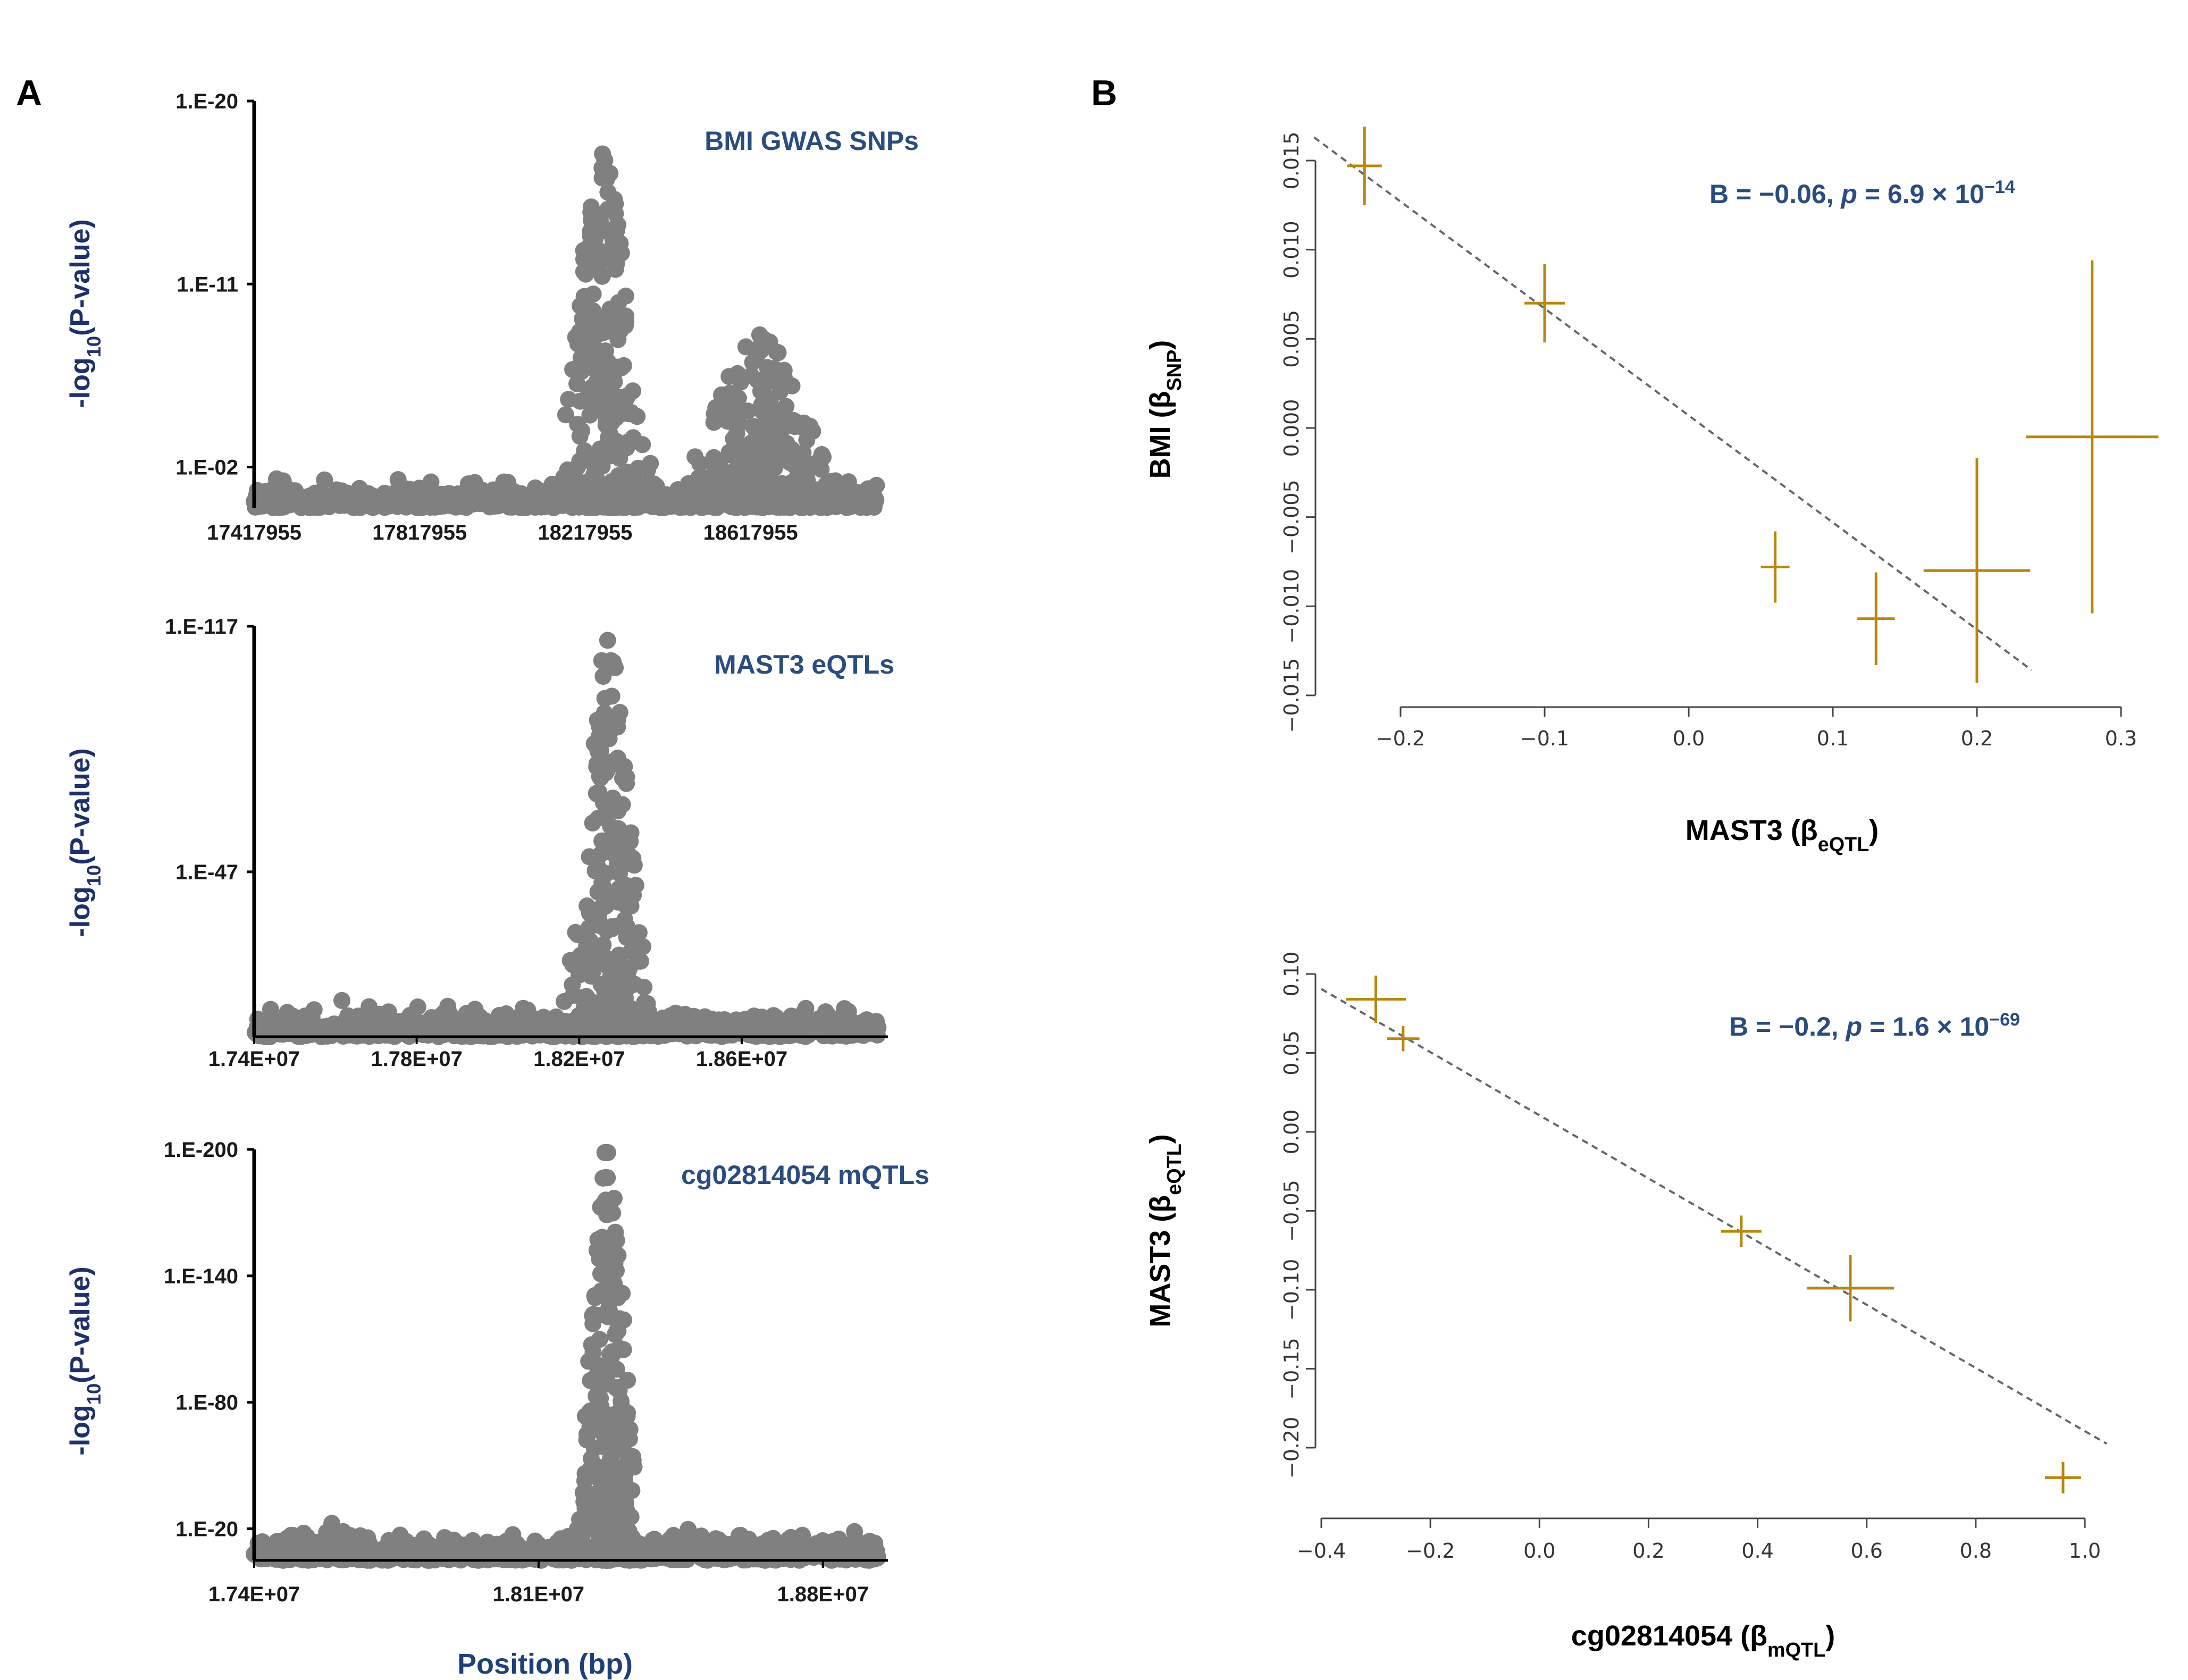  What do you see at coordinates (1844, 845) in the screenshot?
I see `label-part: eQTL` at bounding box center [1844, 845].